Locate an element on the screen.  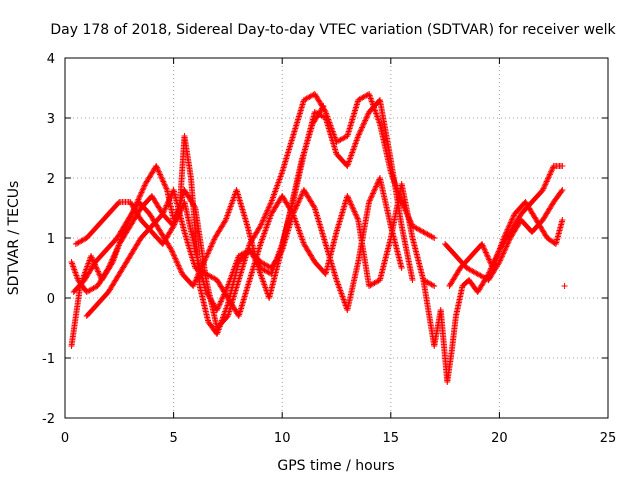
x-tick-label: 25 is located at coordinates (608, 438).